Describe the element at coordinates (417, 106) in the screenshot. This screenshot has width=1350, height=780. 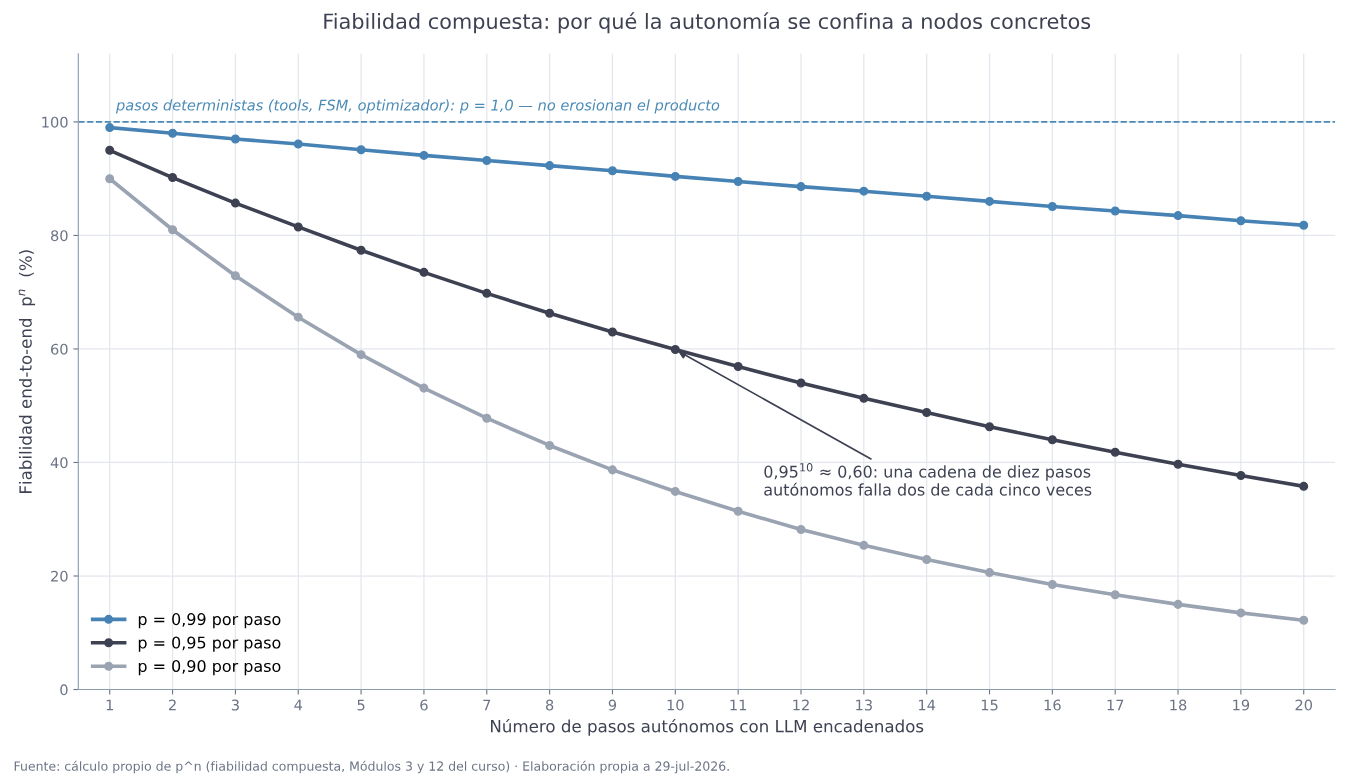
I see `annotation: pasos deterministas (tools, FSM, optimizador): p = 1,0 — no erosionan el producto` at that location.